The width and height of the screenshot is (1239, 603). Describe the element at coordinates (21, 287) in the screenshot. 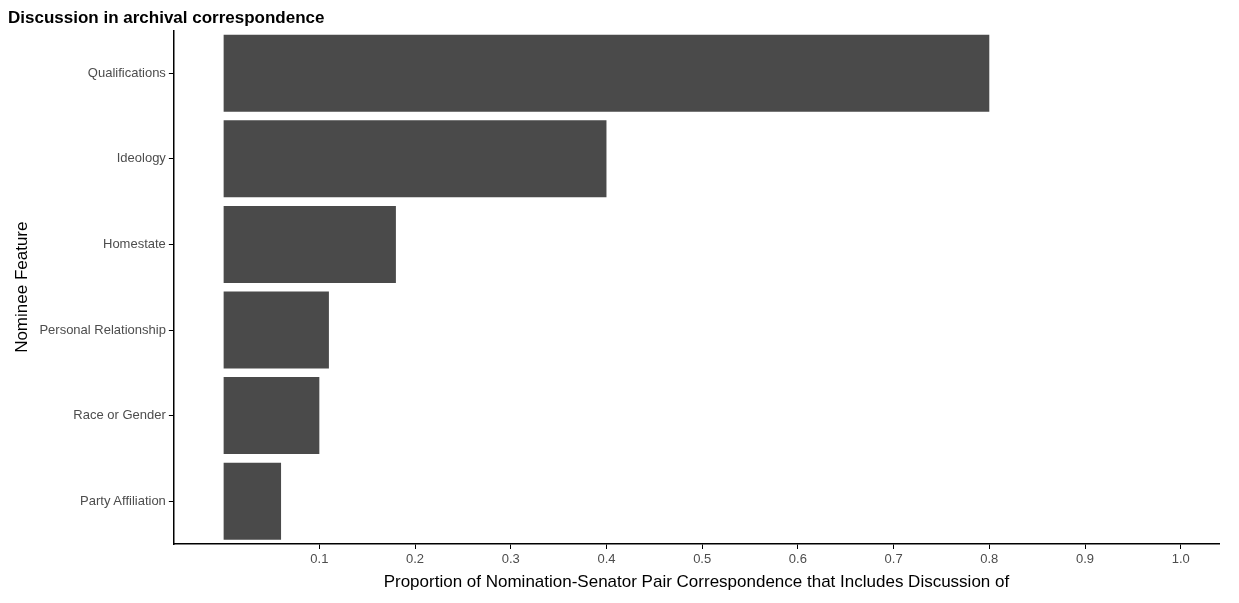

I see `y-axis-title: Nominee Feature` at that location.